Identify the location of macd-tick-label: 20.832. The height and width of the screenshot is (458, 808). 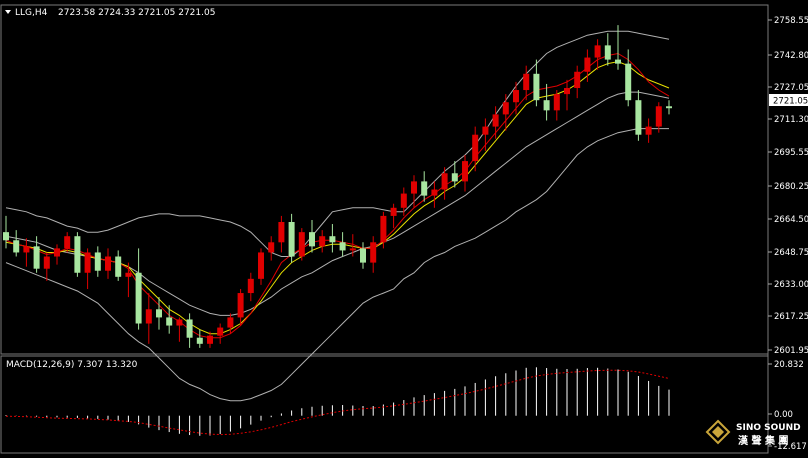
(789, 365).